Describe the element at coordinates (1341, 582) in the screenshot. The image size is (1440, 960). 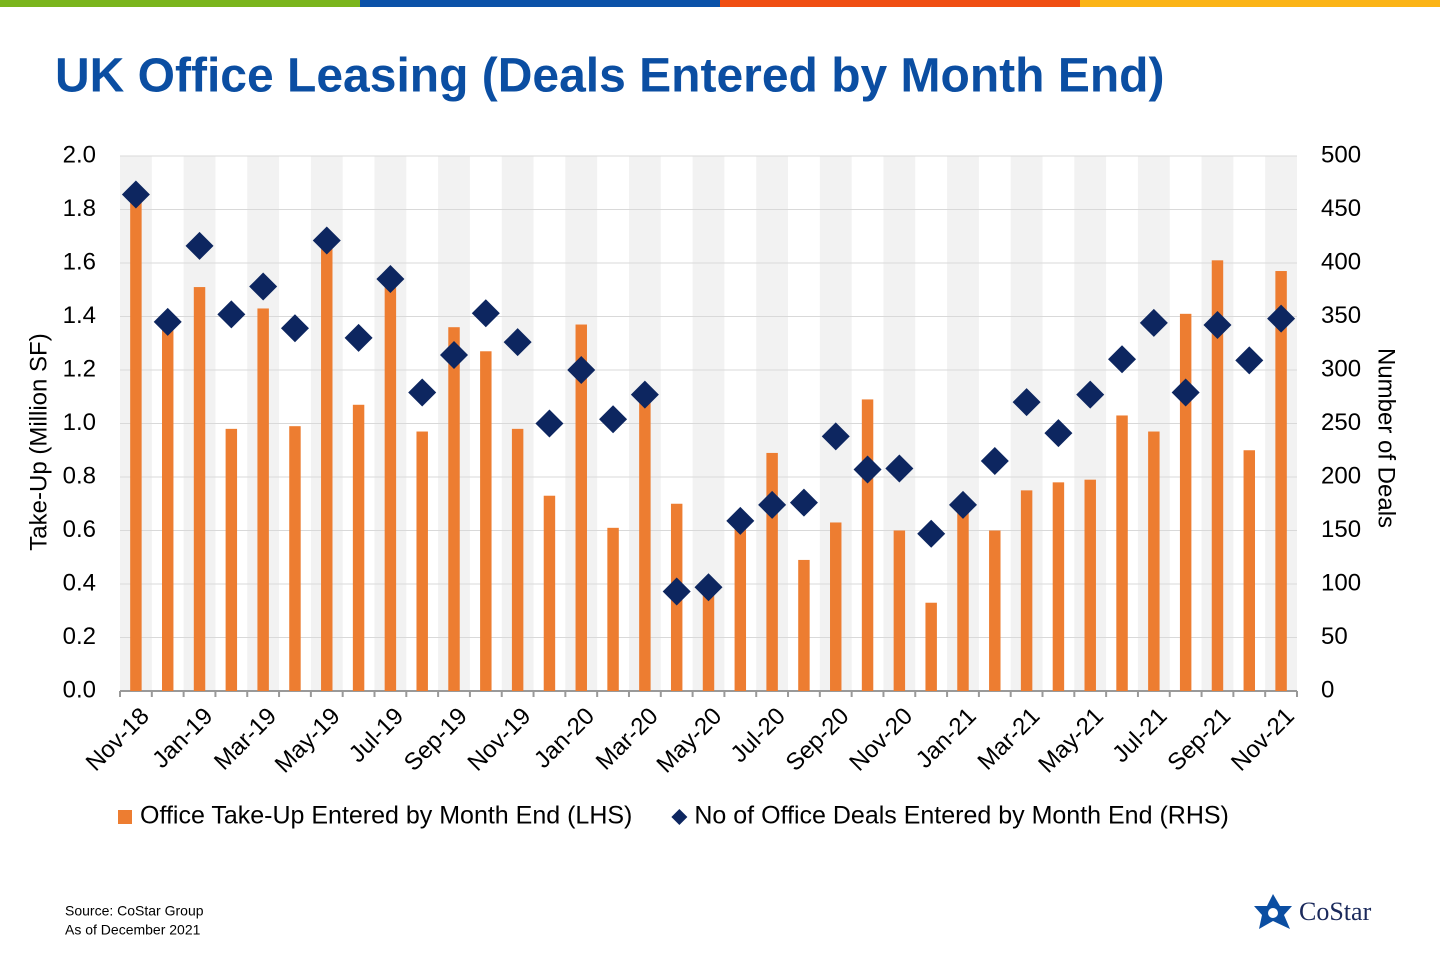
I see `y2-tick-label: 100` at that location.